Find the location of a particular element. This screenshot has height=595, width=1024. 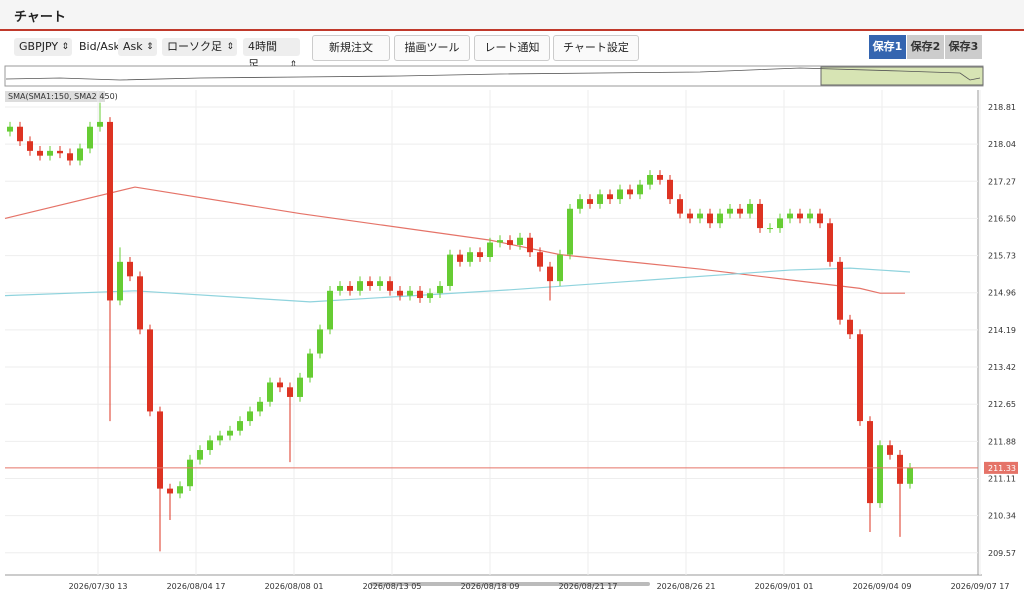

save-tab: 保存1 is located at coordinates (887, 47).